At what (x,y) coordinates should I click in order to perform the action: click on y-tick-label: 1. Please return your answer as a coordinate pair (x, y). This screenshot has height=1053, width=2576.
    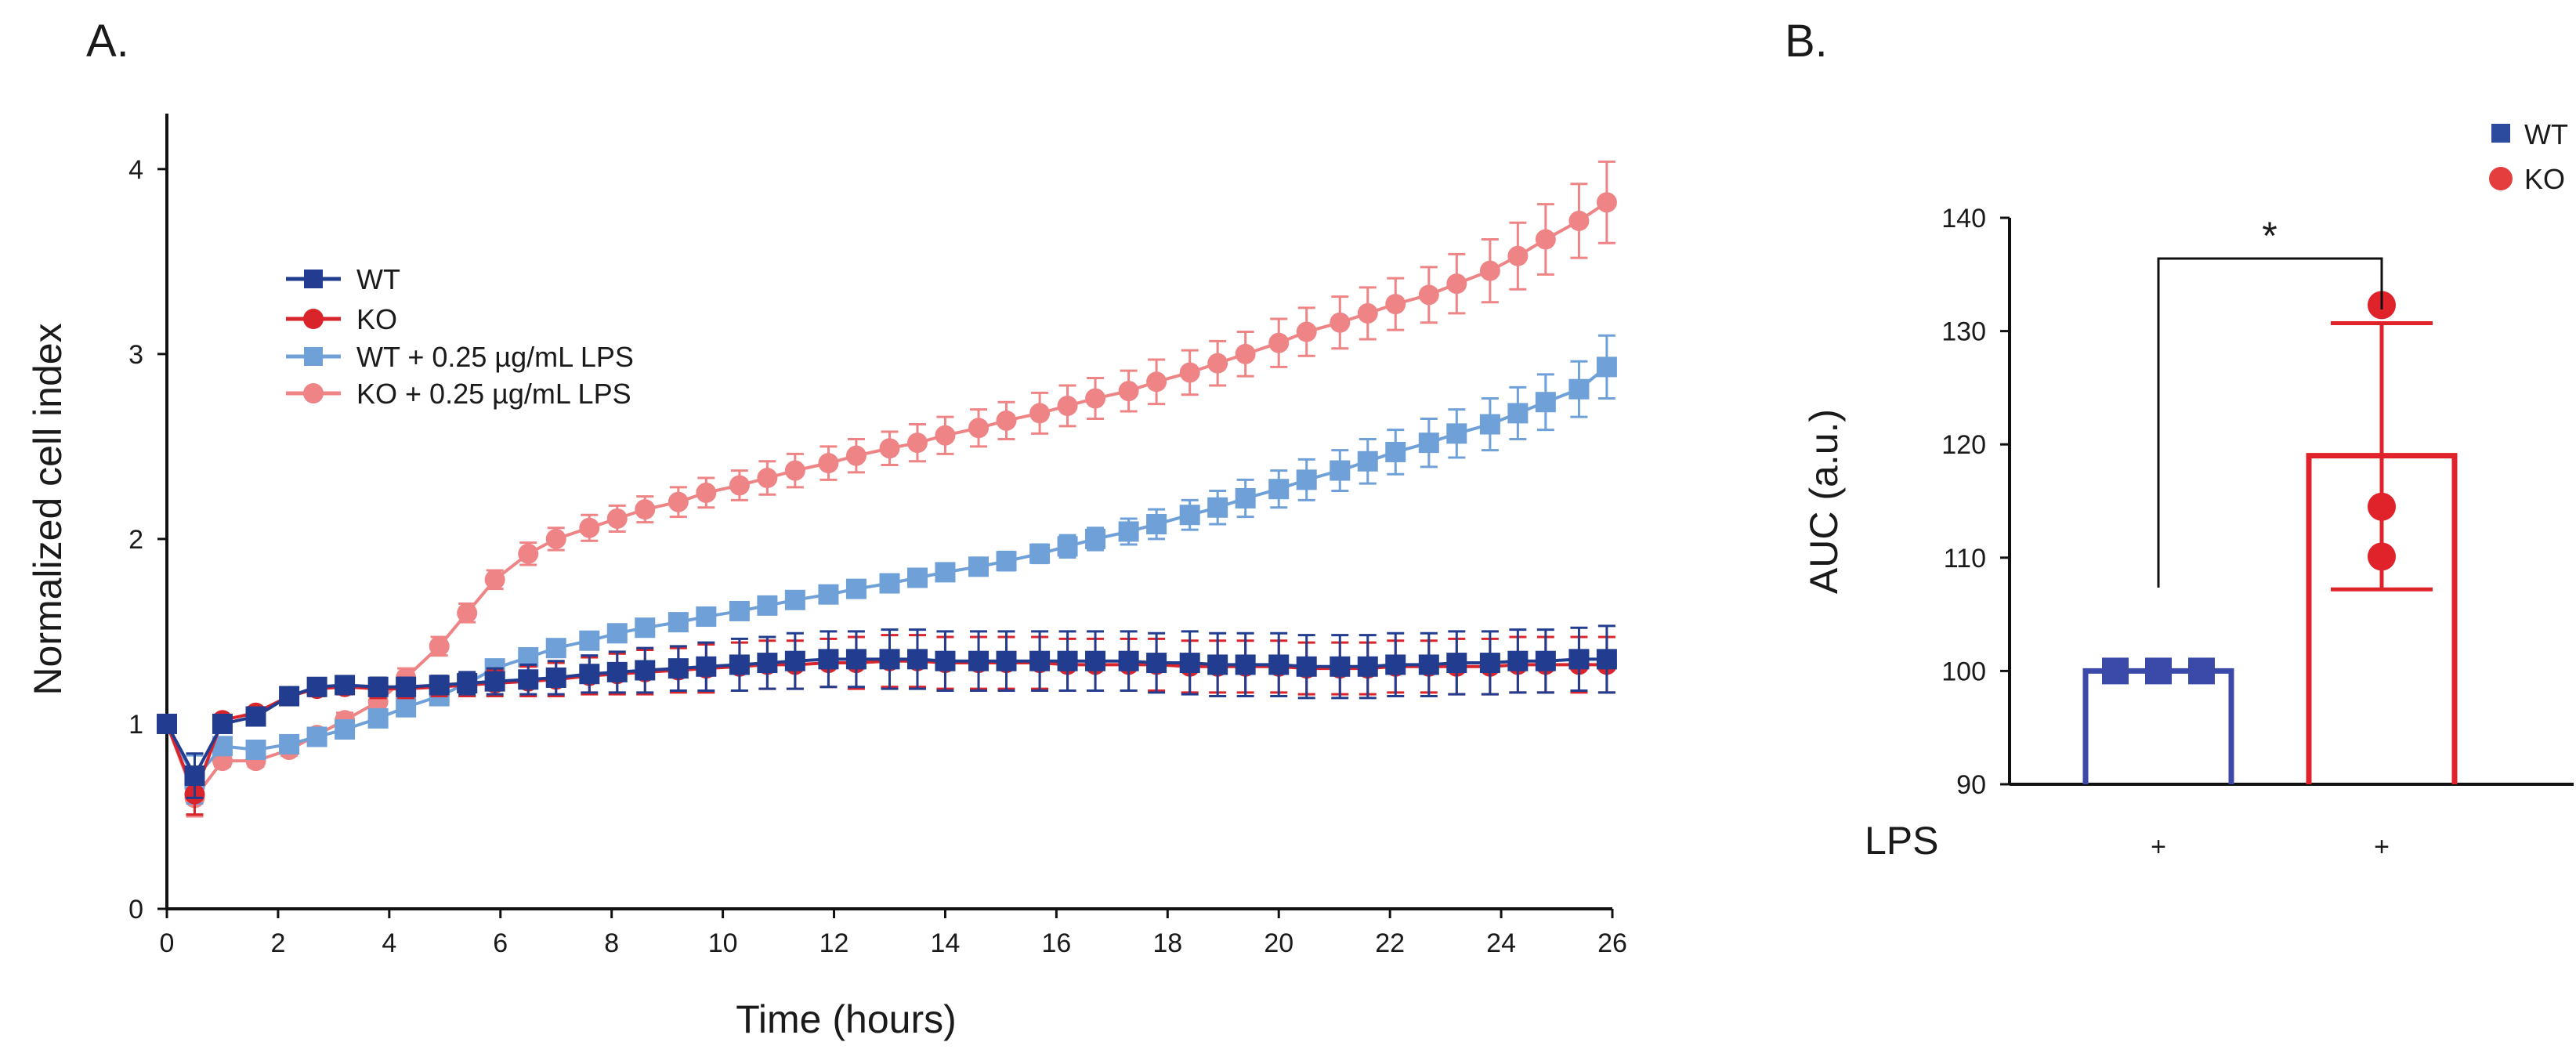
    Looking at the image, I should click on (135, 725).